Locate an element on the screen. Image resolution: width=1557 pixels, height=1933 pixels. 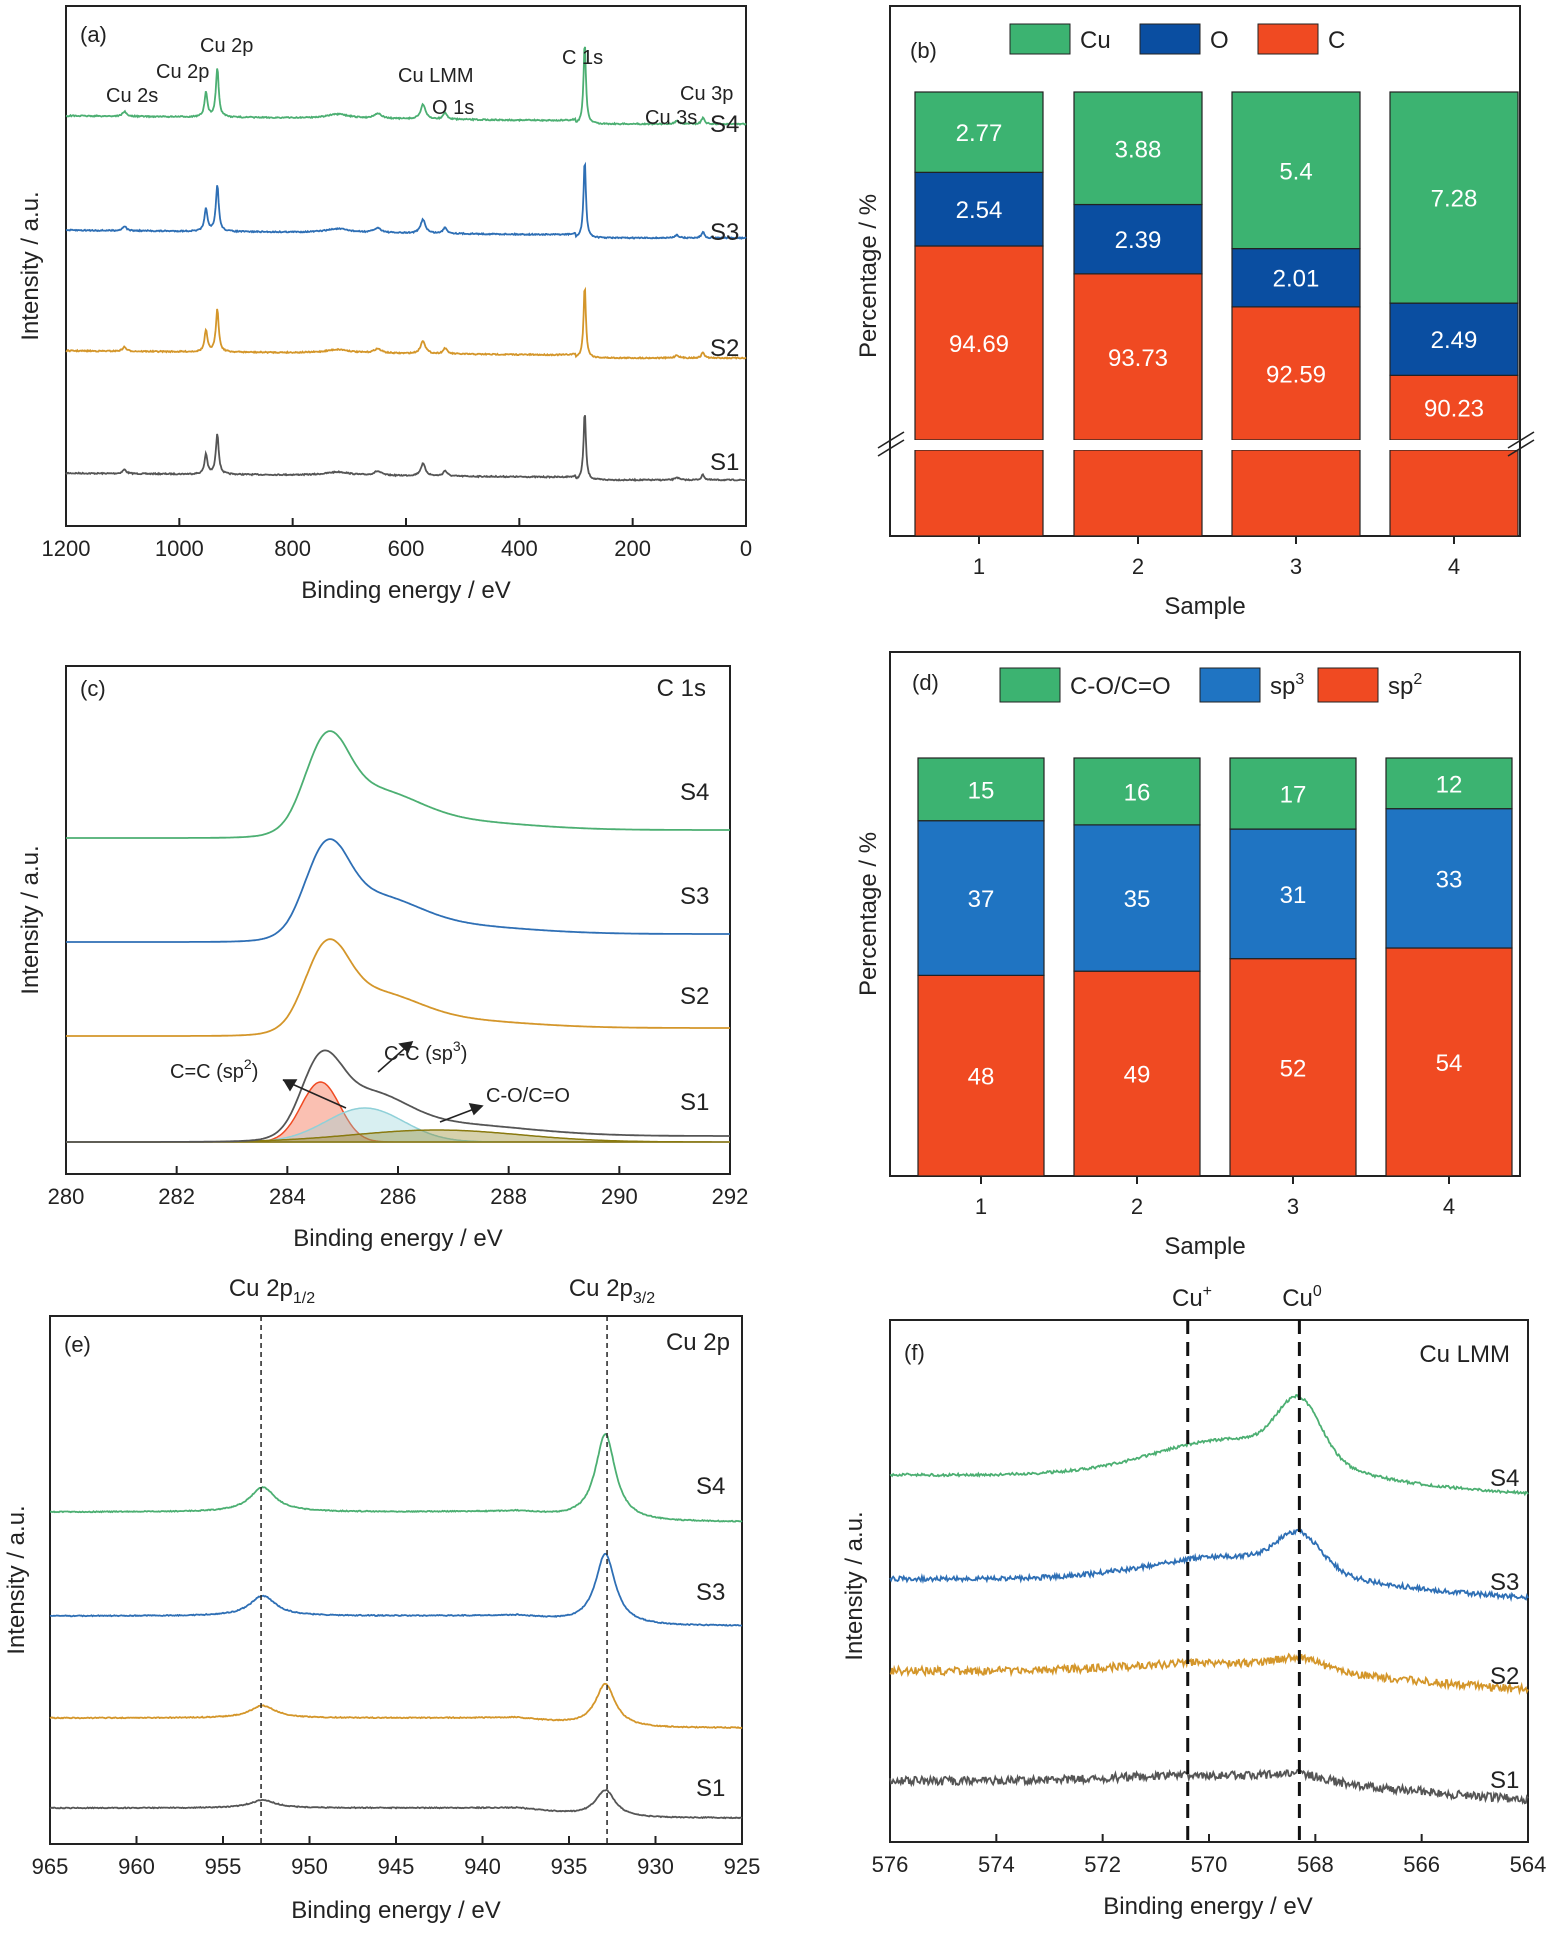
panel-b-tick-label: 1 is located at coordinates (979, 566).